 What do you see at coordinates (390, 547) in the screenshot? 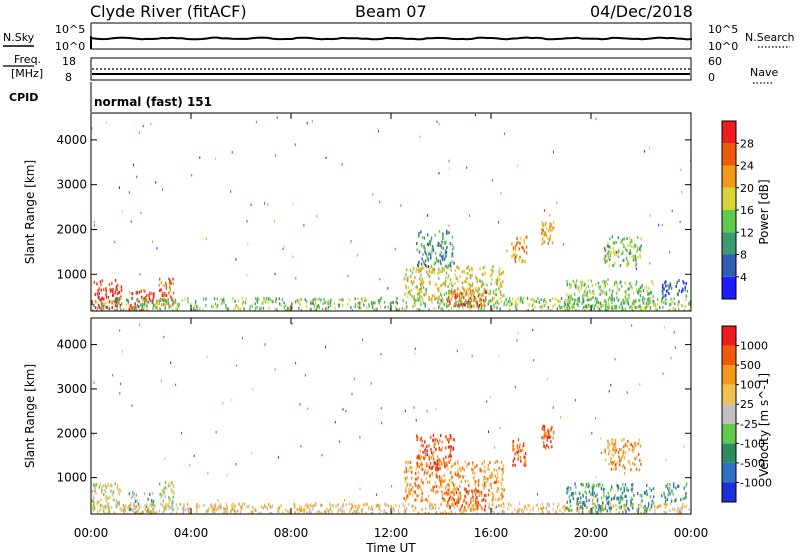
I see `x-axis-label: Time UT` at bounding box center [390, 547].